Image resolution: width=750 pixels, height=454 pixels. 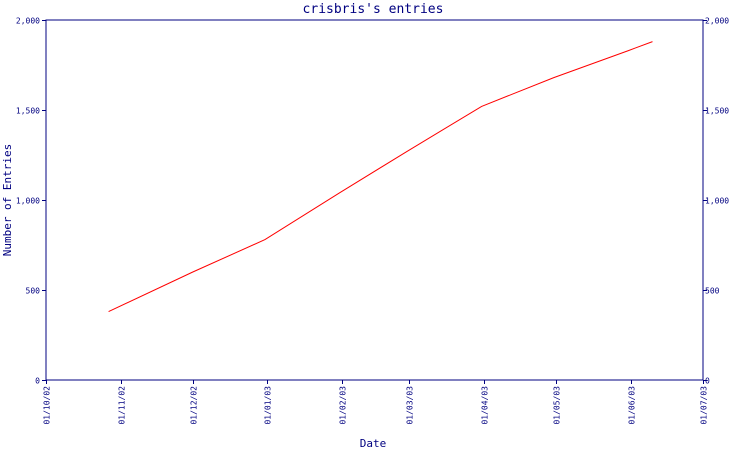 I want to click on x-tick-label: 01/07/03, so click(x=704, y=405).